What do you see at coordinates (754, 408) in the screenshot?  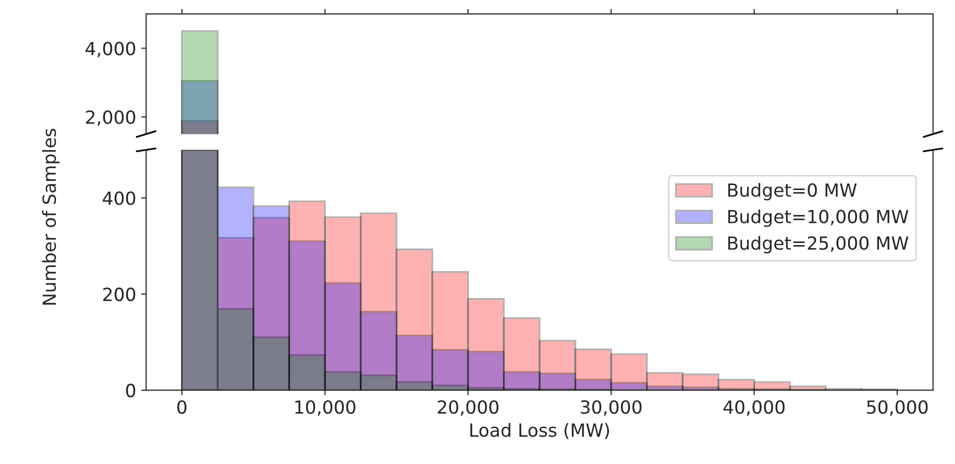 I see `x-tick-label: 40,000` at bounding box center [754, 408].